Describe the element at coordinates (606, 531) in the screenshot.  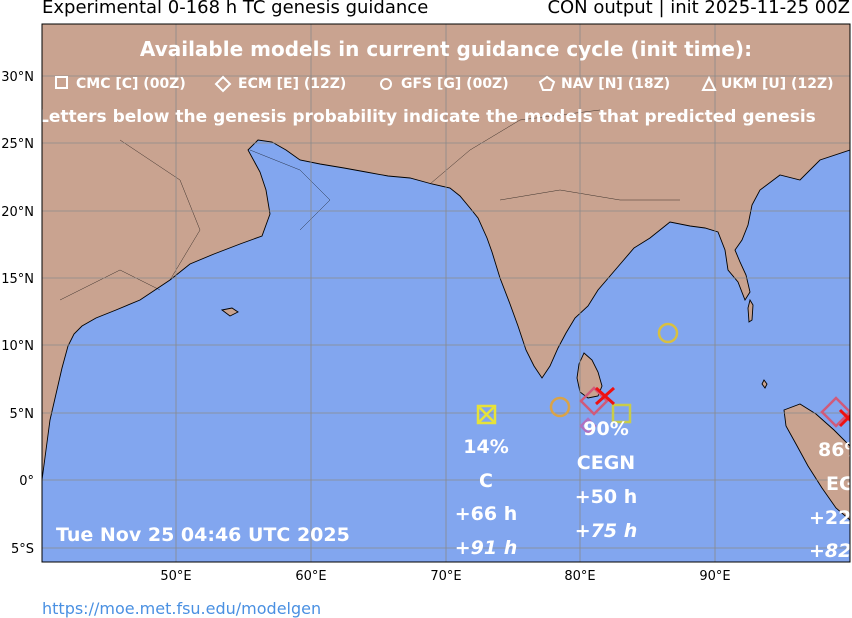
I see `system-2-lead-italic: +75 h` at that location.